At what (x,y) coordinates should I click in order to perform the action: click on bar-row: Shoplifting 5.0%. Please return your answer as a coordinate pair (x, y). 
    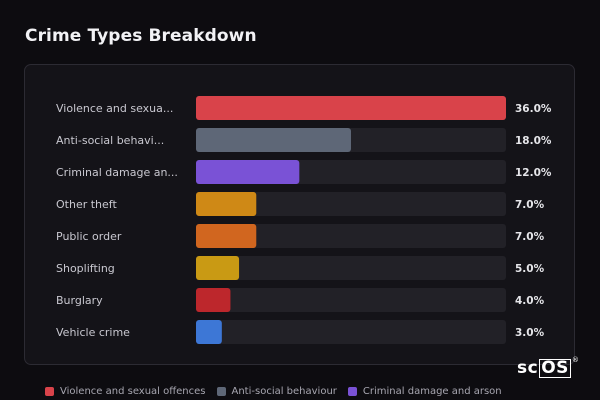
    Looking at the image, I should click on (300, 268).